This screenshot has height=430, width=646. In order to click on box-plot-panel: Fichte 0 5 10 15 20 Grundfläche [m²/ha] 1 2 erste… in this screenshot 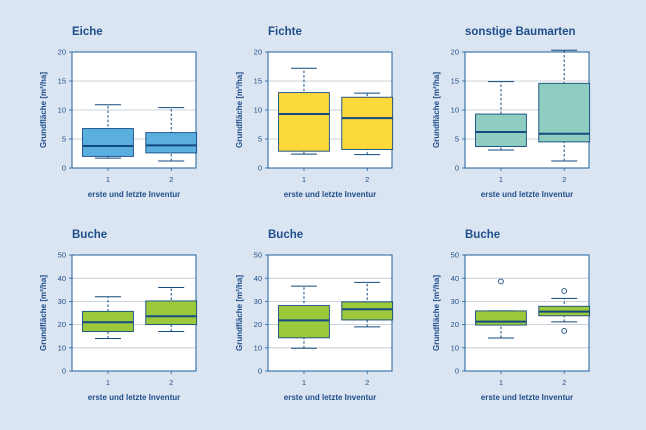, I will do `click(314, 112)`.